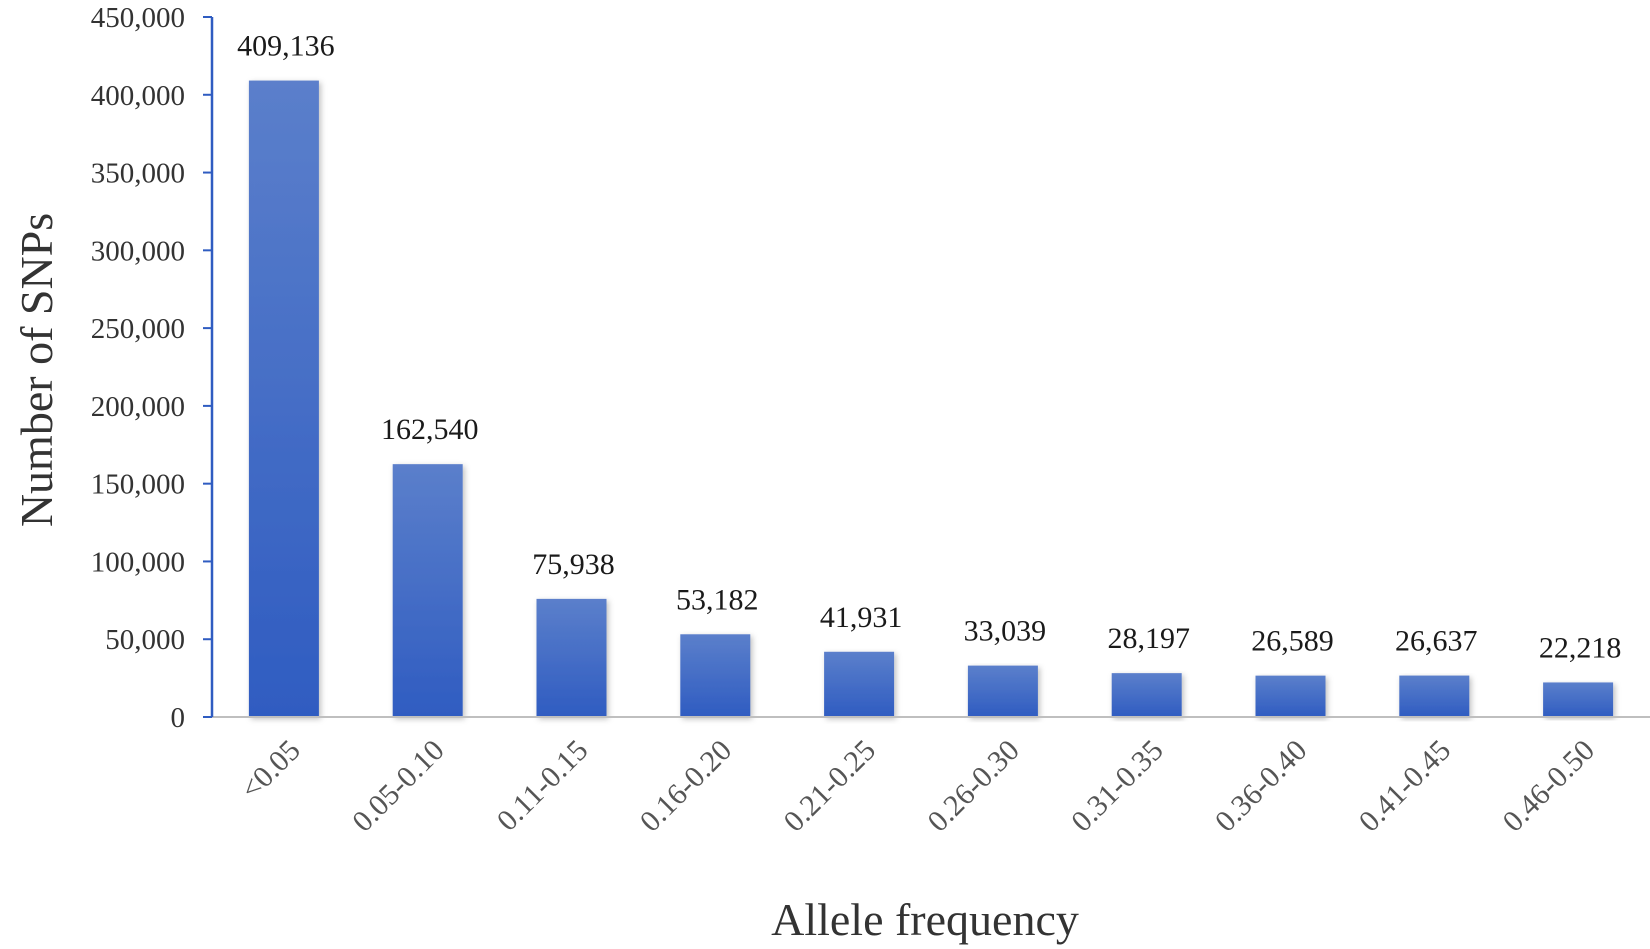 This screenshot has height=949, width=1650. Describe the element at coordinates (138, 174) in the screenshot. I see `y-tick-label: 350,000` at that location.